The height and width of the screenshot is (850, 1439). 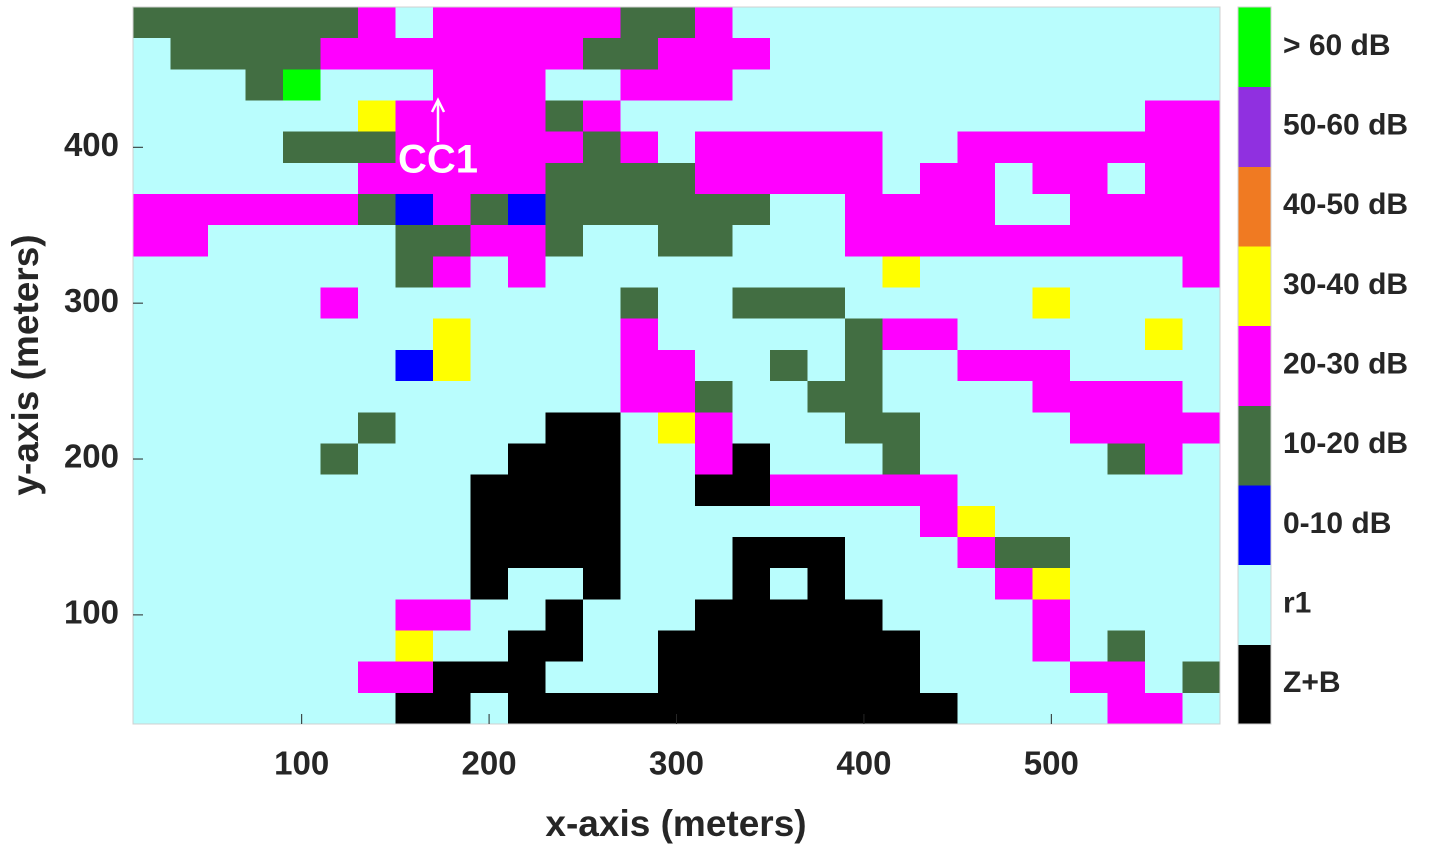 What do you see at coordinates (675, 823) in the screenshot?
I see `x-axis-label: x-axis (meters)` at bounding box center [675, 823].